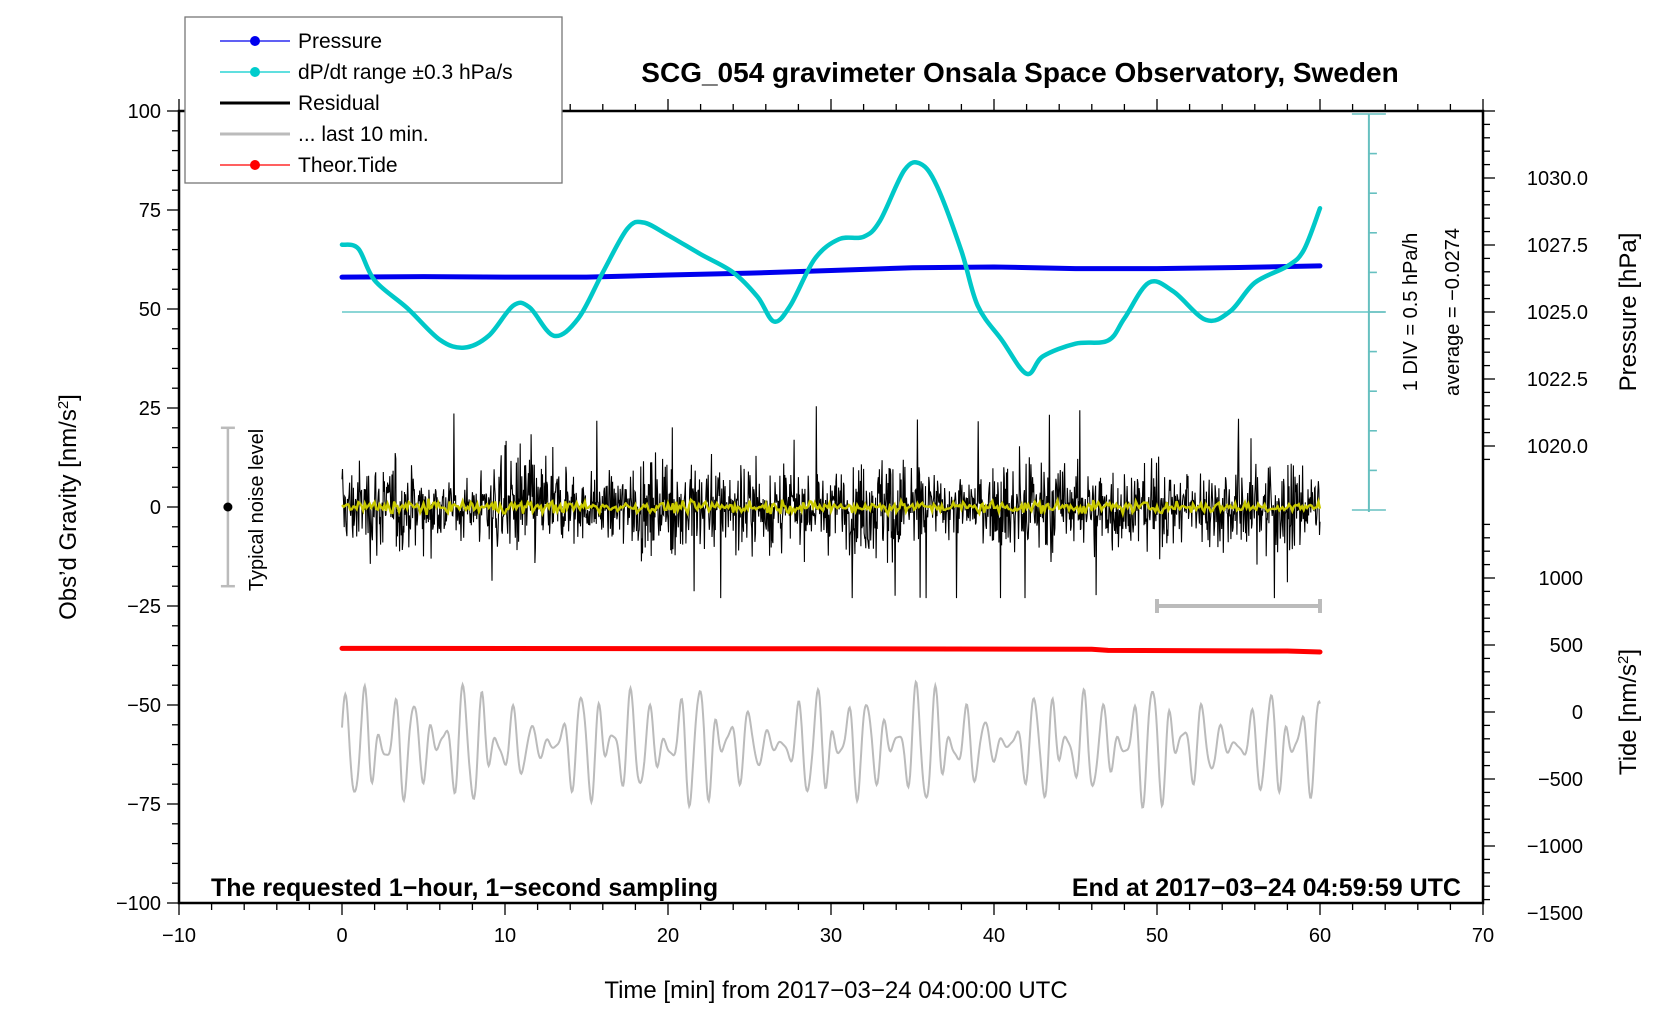 This screenshot has height=1020, width=1676. Describe the element at coordinates (1557, 179) in the screenshot. I see `pressure-tick-label: 1030.0` at that location.